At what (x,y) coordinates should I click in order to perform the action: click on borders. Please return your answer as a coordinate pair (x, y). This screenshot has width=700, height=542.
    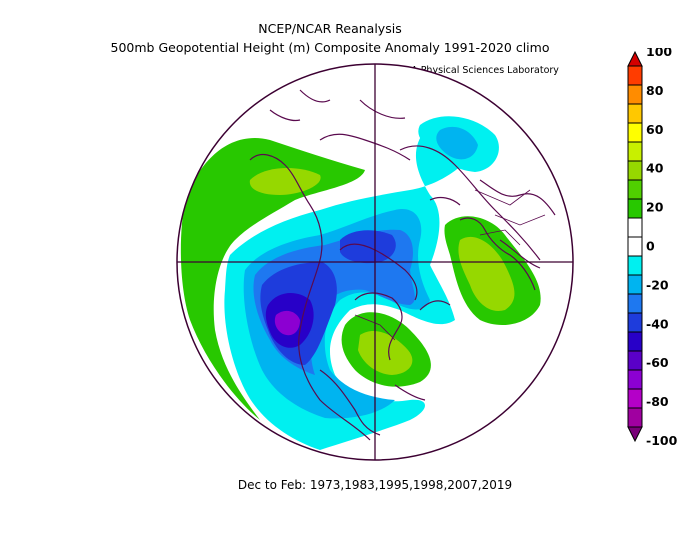
    Looking at the image, I should click on (450, 265).